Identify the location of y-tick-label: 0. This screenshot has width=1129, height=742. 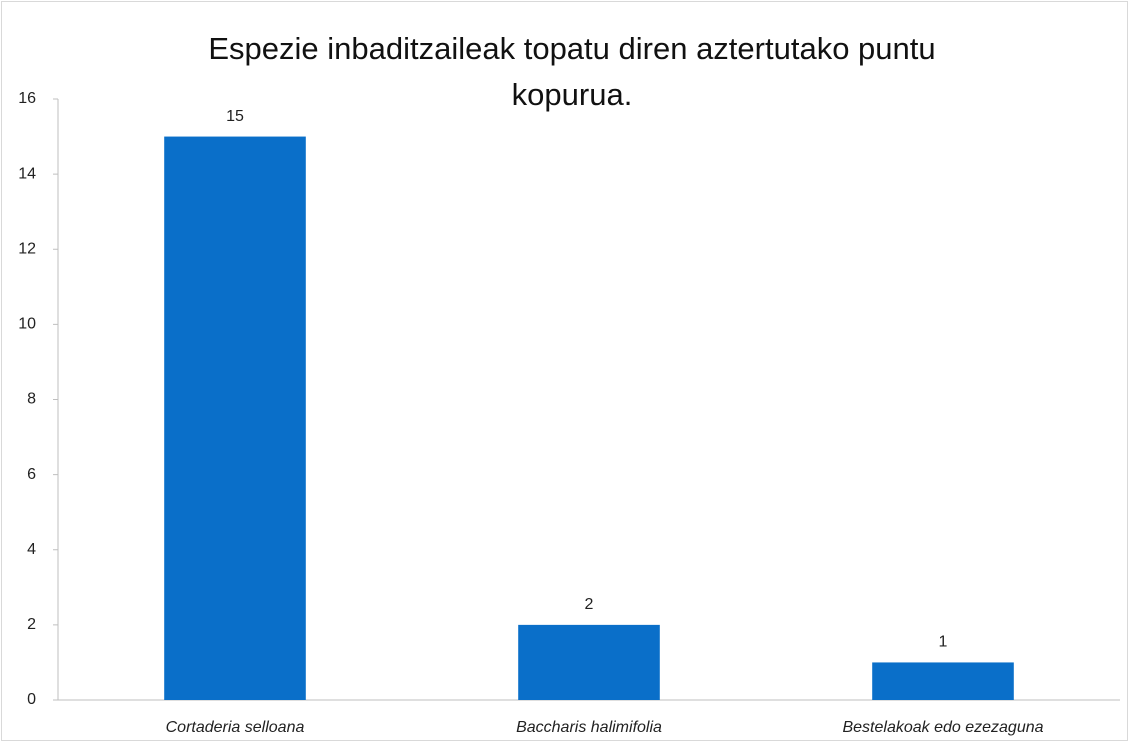
(31, 699).